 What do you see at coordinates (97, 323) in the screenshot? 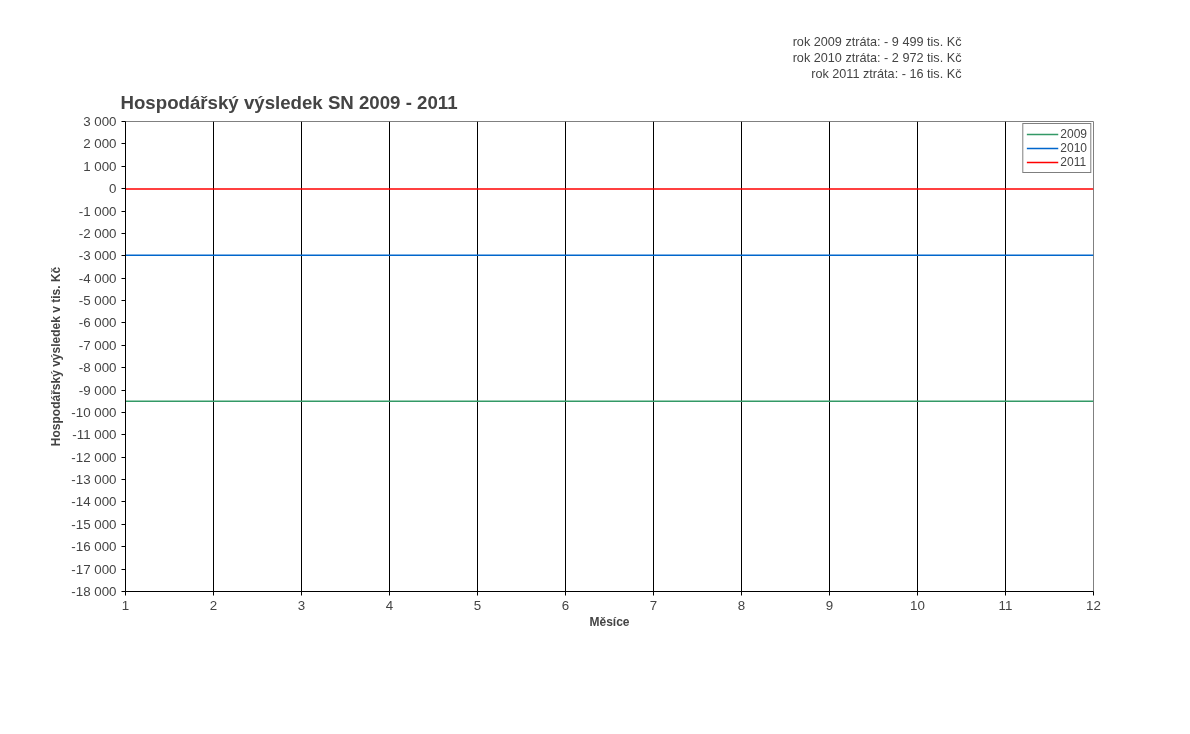
I see `y-tick-label: -6 000` at bounding box center [97, 323].